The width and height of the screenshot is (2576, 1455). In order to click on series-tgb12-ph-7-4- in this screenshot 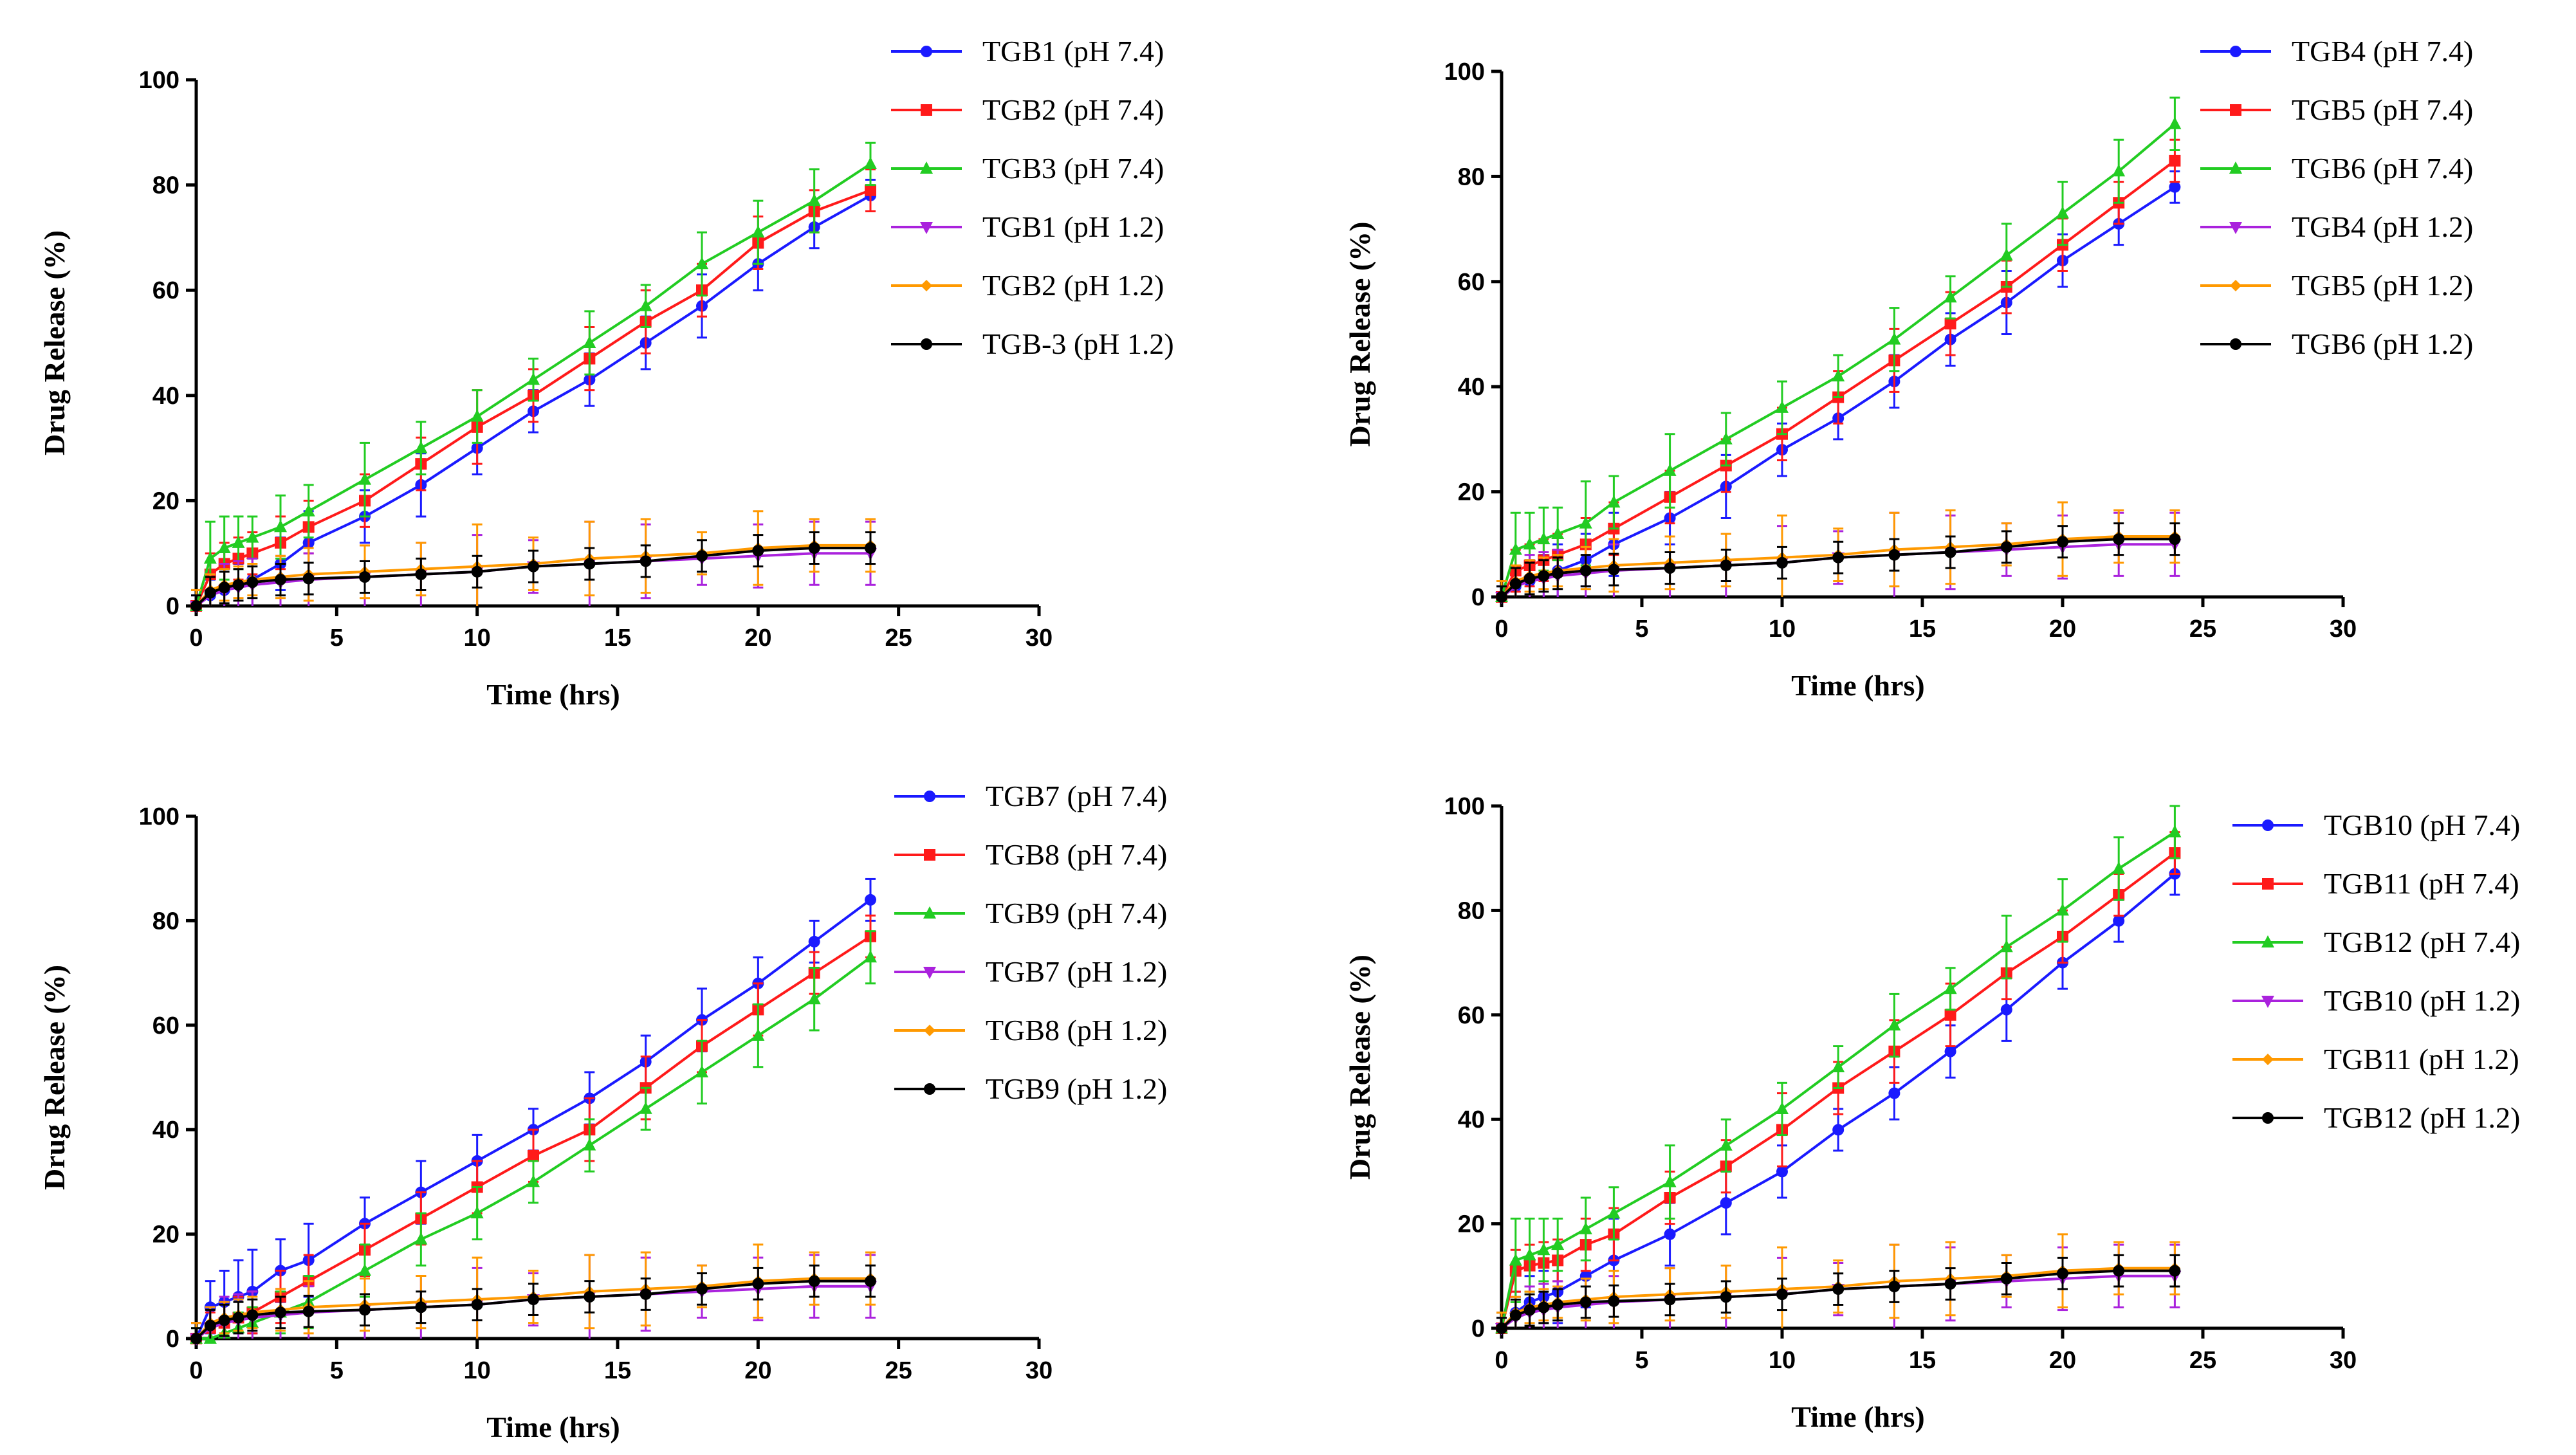, I will do `click(1838, 1069)`.